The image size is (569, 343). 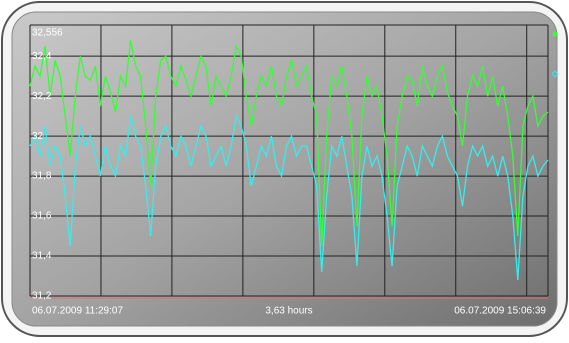 What do you see at coordinates (42, 176) in the screenshot?
I see `y-tick-label: 31,8` at bounding box center [42, 176].